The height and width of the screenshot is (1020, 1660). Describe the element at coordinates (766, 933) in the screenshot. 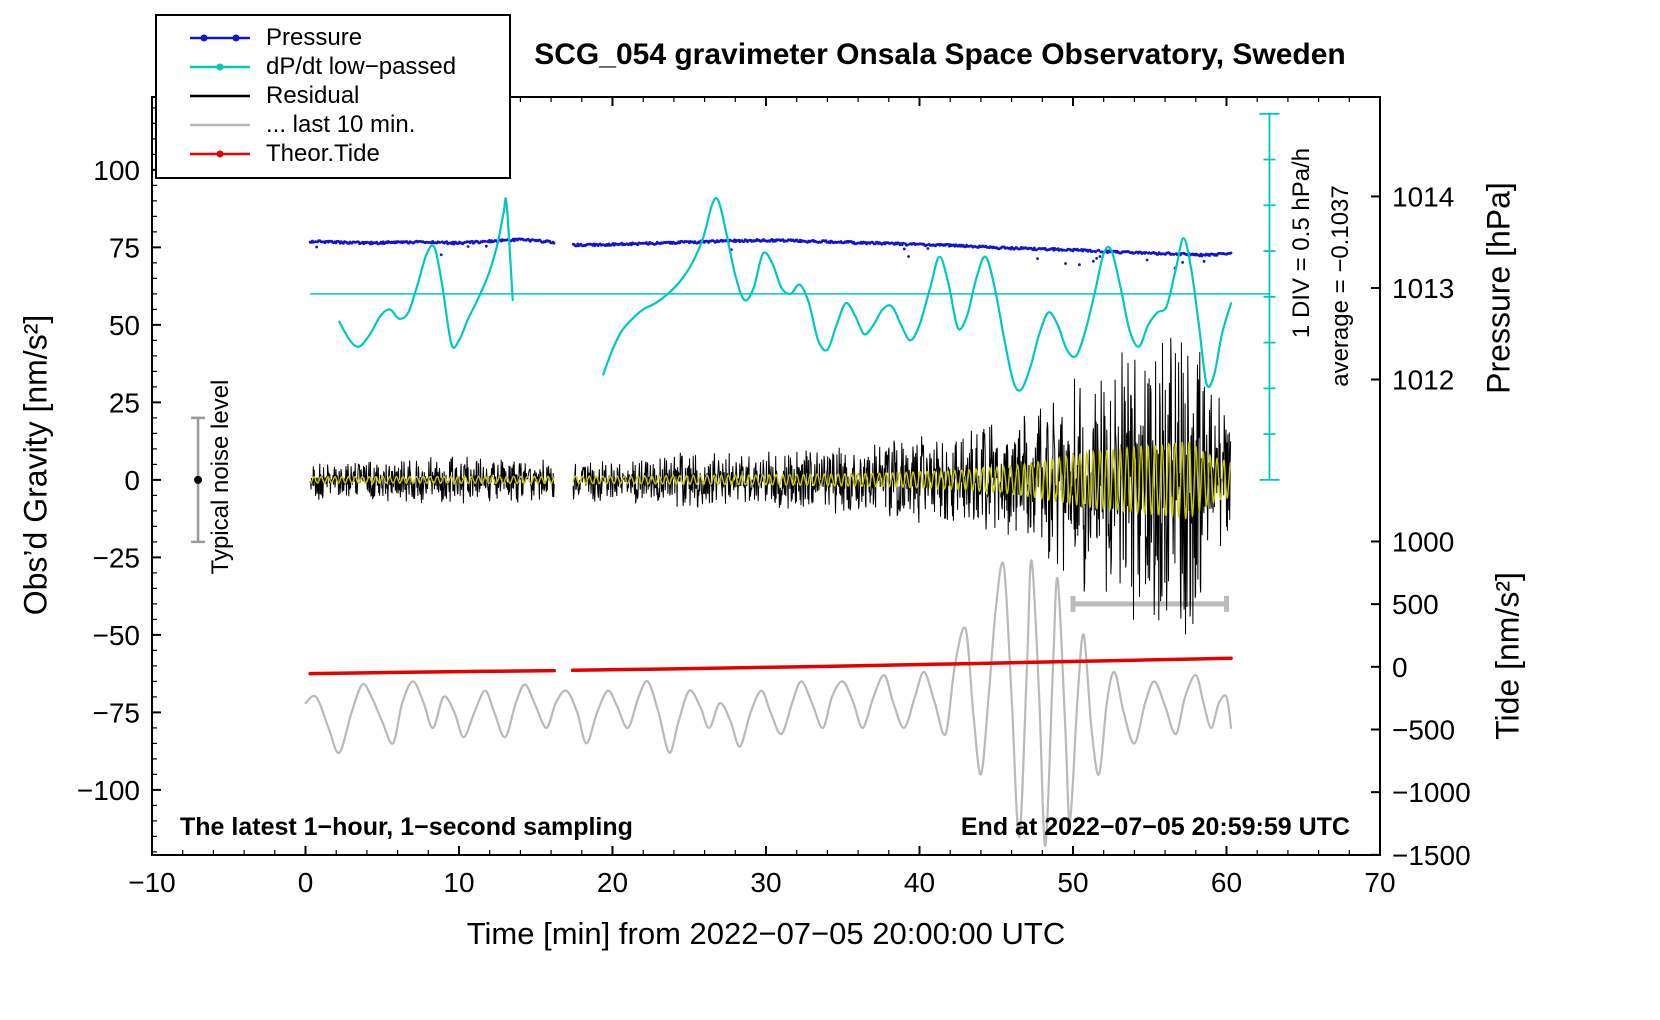

I see `x-axis-title: Time [min] from 2022−07−05 20:00:00 UTC` at that location.